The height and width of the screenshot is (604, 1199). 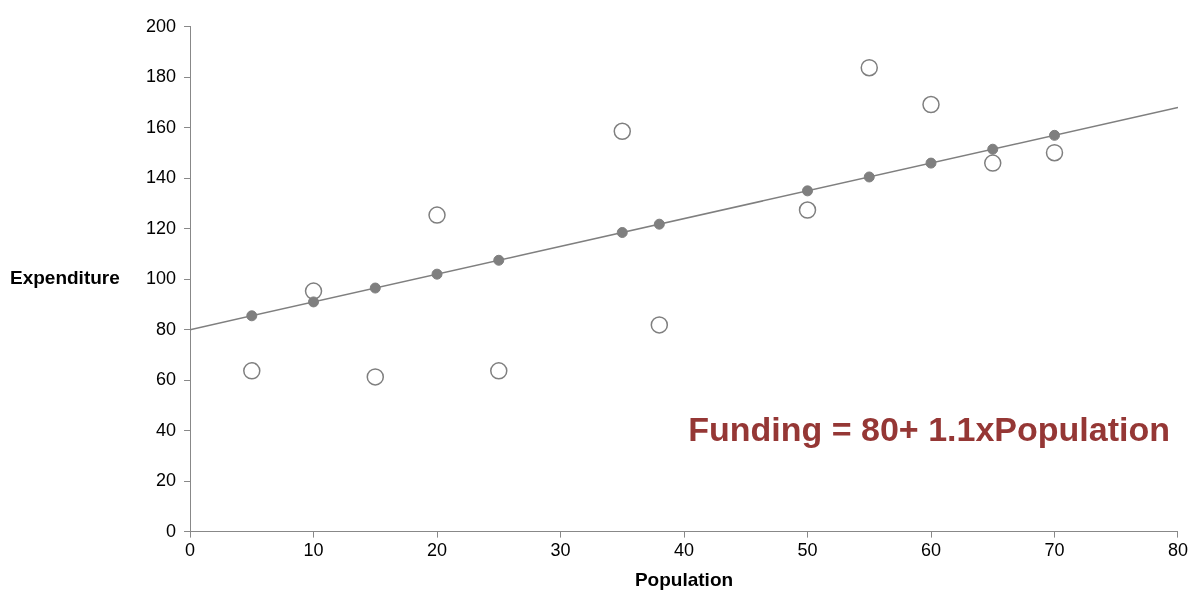 What do you see at coordinates (161, 278) in the screenshot?
I see `y-tick-label: 100` at bounding box center [161, 278].